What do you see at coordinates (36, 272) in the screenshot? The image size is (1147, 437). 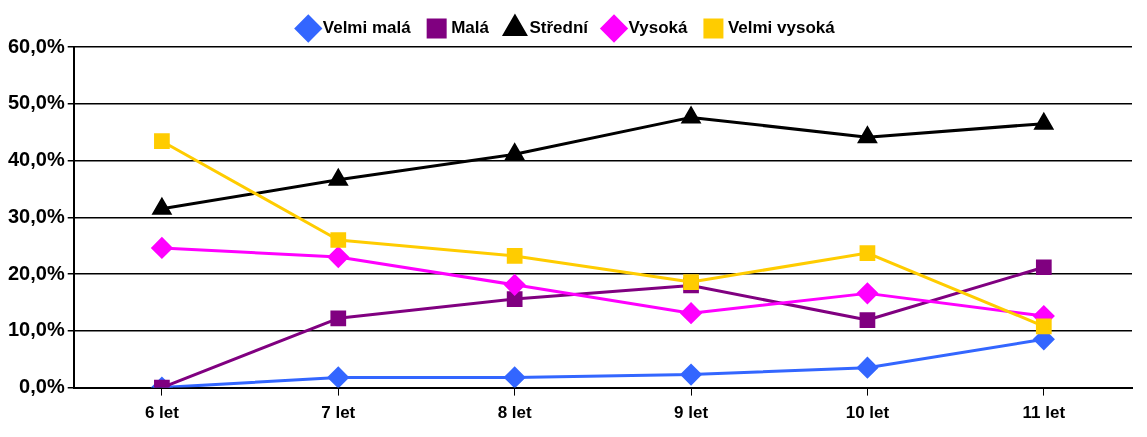 I see `y-tick-label: 20,0%` at bounding box center [36, 272].